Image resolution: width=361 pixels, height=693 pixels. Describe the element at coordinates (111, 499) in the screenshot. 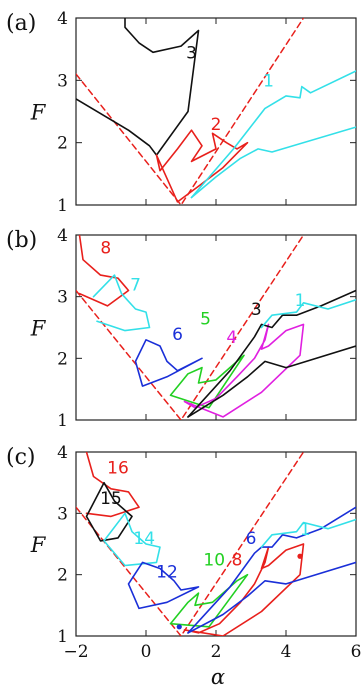

I see `curve-label: 15` at that location.